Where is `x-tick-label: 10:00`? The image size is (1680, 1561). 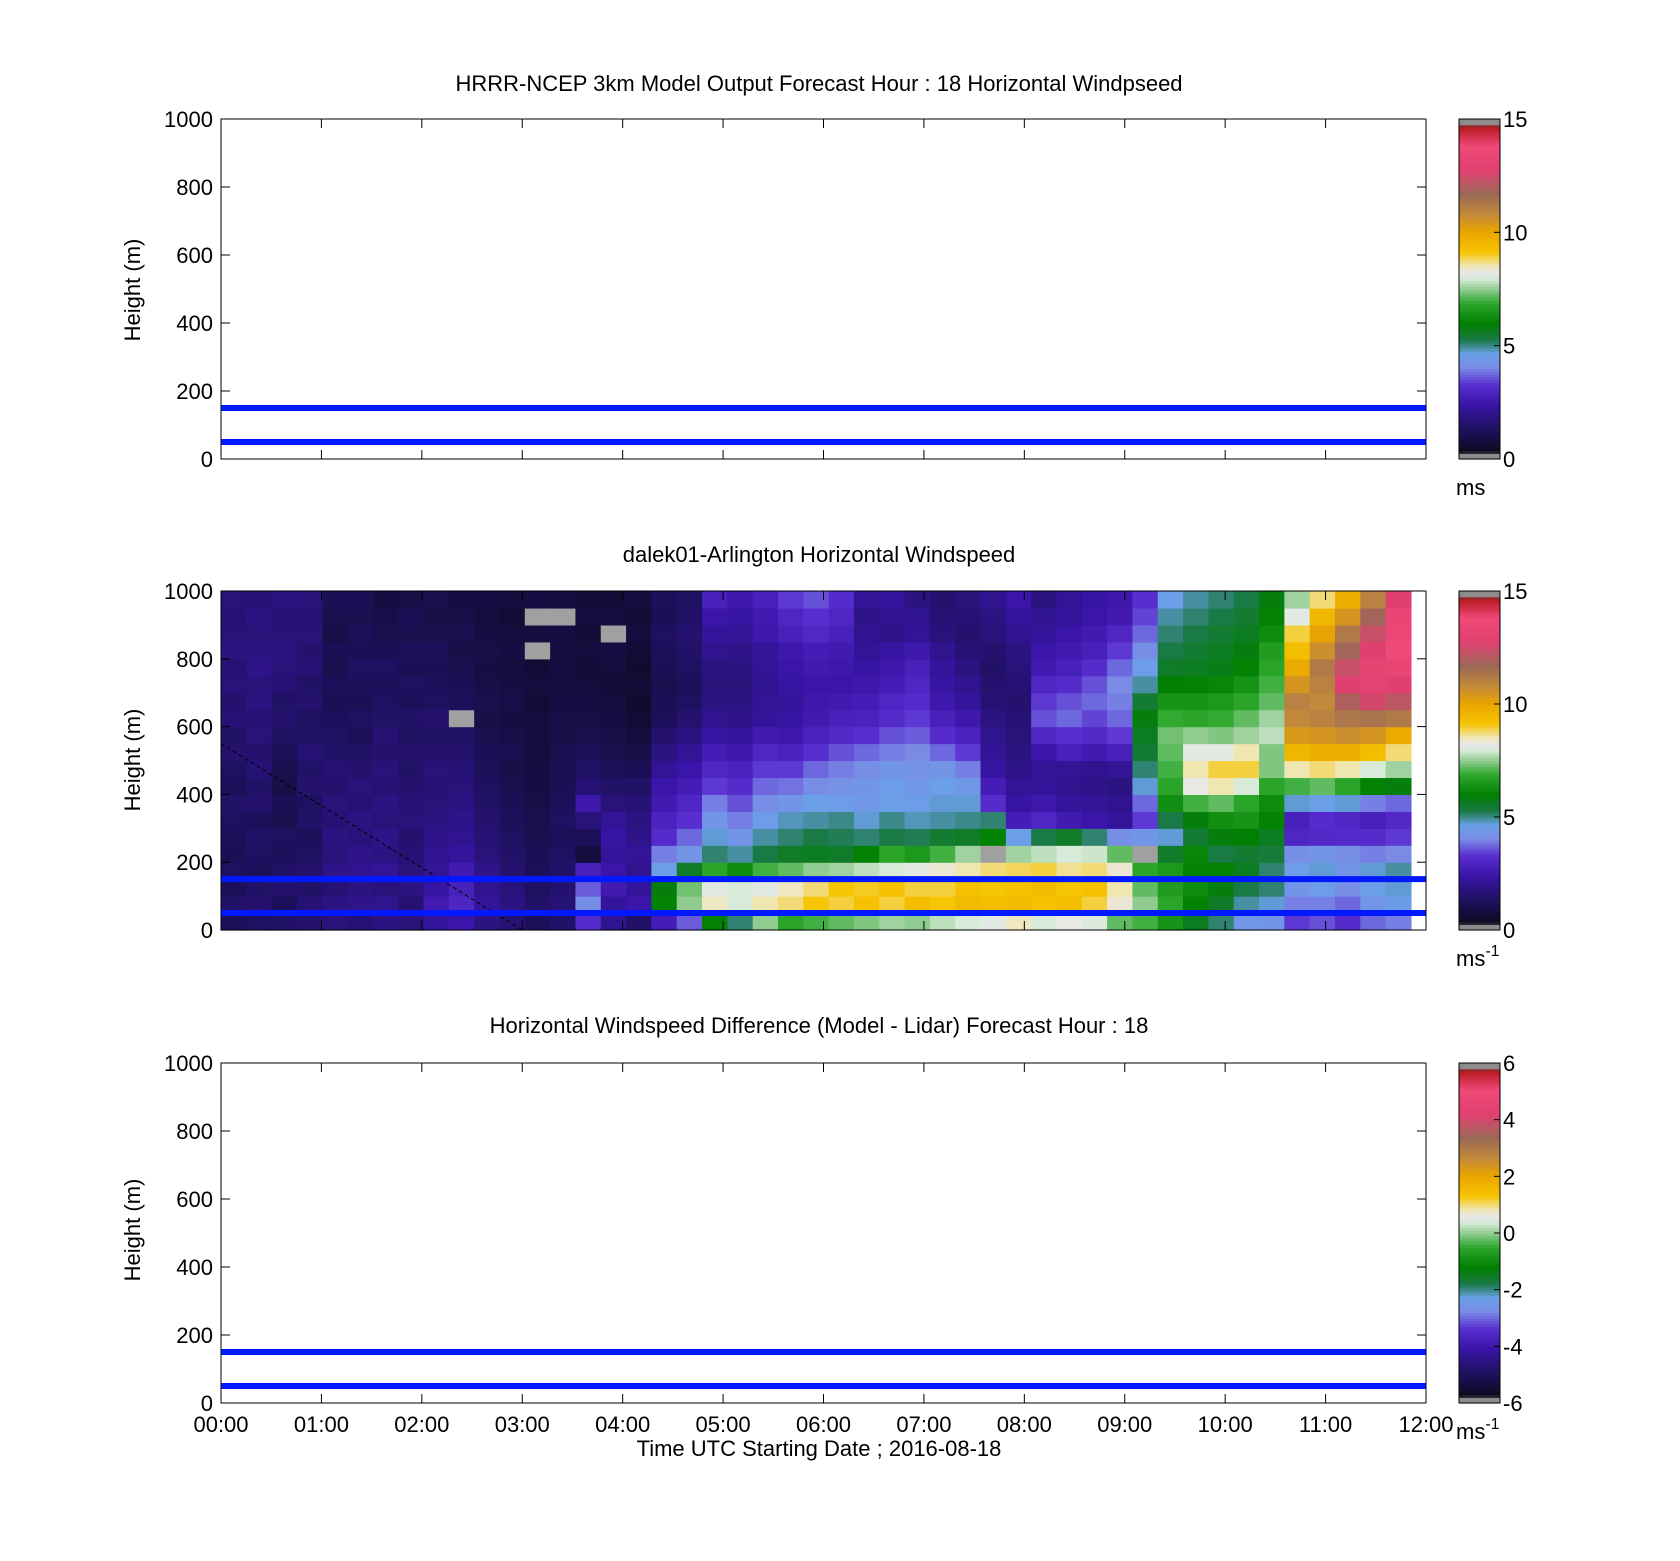
x-tick-label: 10:00 is located at coordinates (1225, 1424).